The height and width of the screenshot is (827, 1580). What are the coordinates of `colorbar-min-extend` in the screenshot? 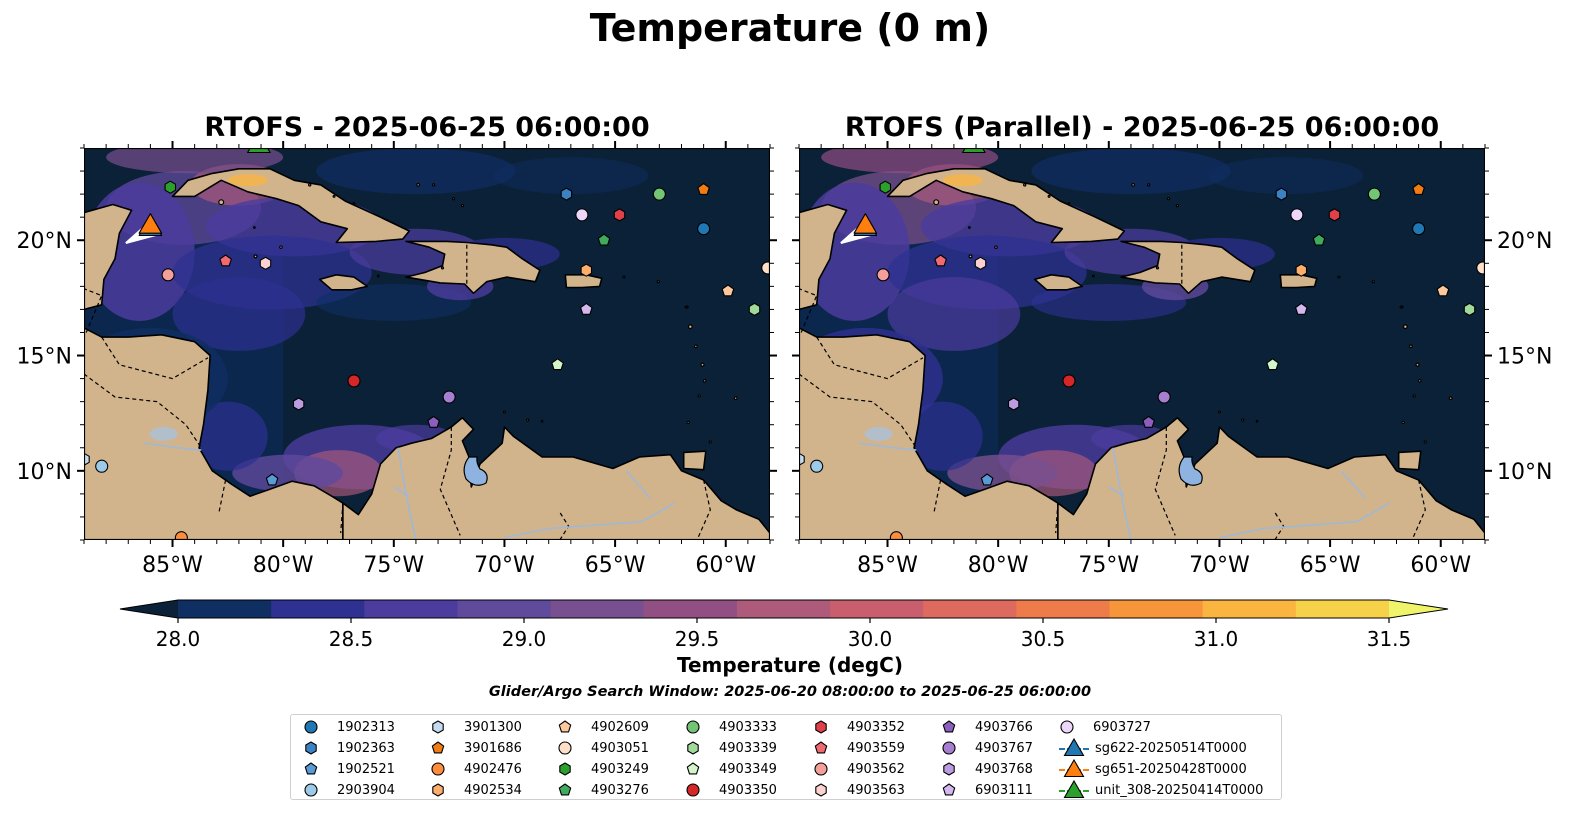 It's located at (149, 609).